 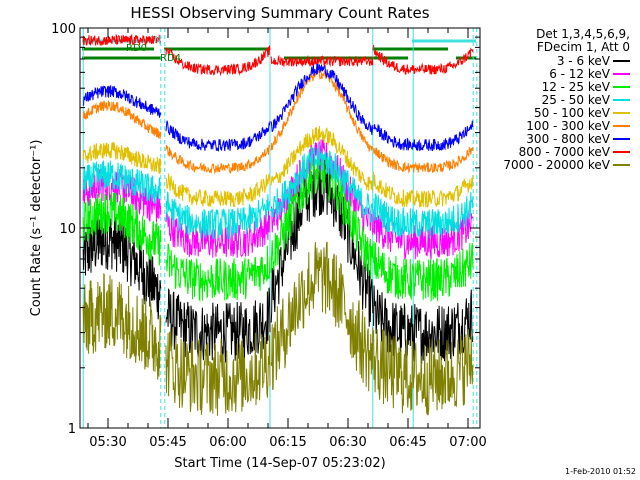 What do you see at coordinates (583, 34) in the screenshot?
I see `legend-header-line-1: Det 1,3,4,5,6,9,` at bounding box center [583, 34].